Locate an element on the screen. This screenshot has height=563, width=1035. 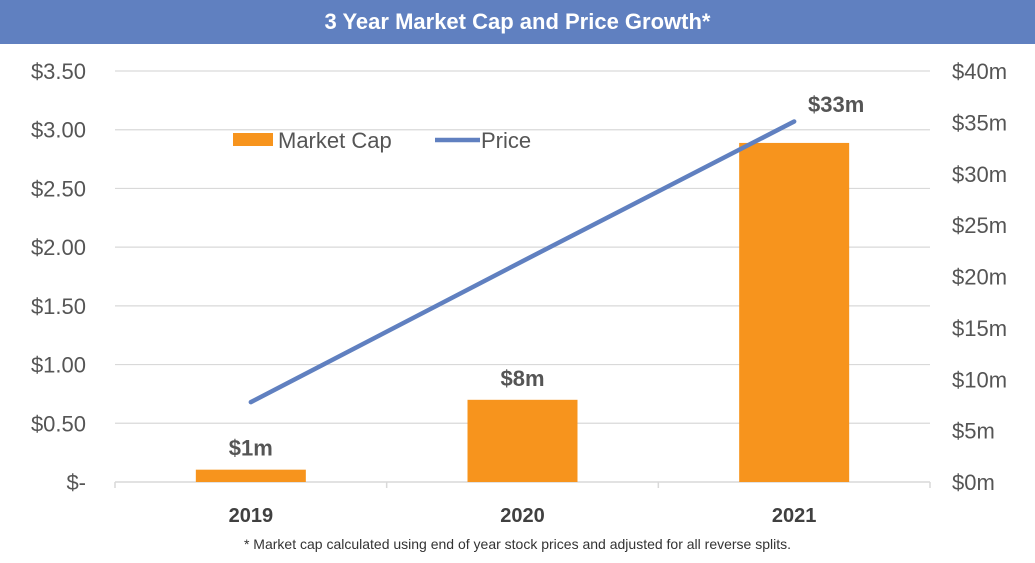
legend-label-market-cap: Market Cap is located at coordinates (335, 140).